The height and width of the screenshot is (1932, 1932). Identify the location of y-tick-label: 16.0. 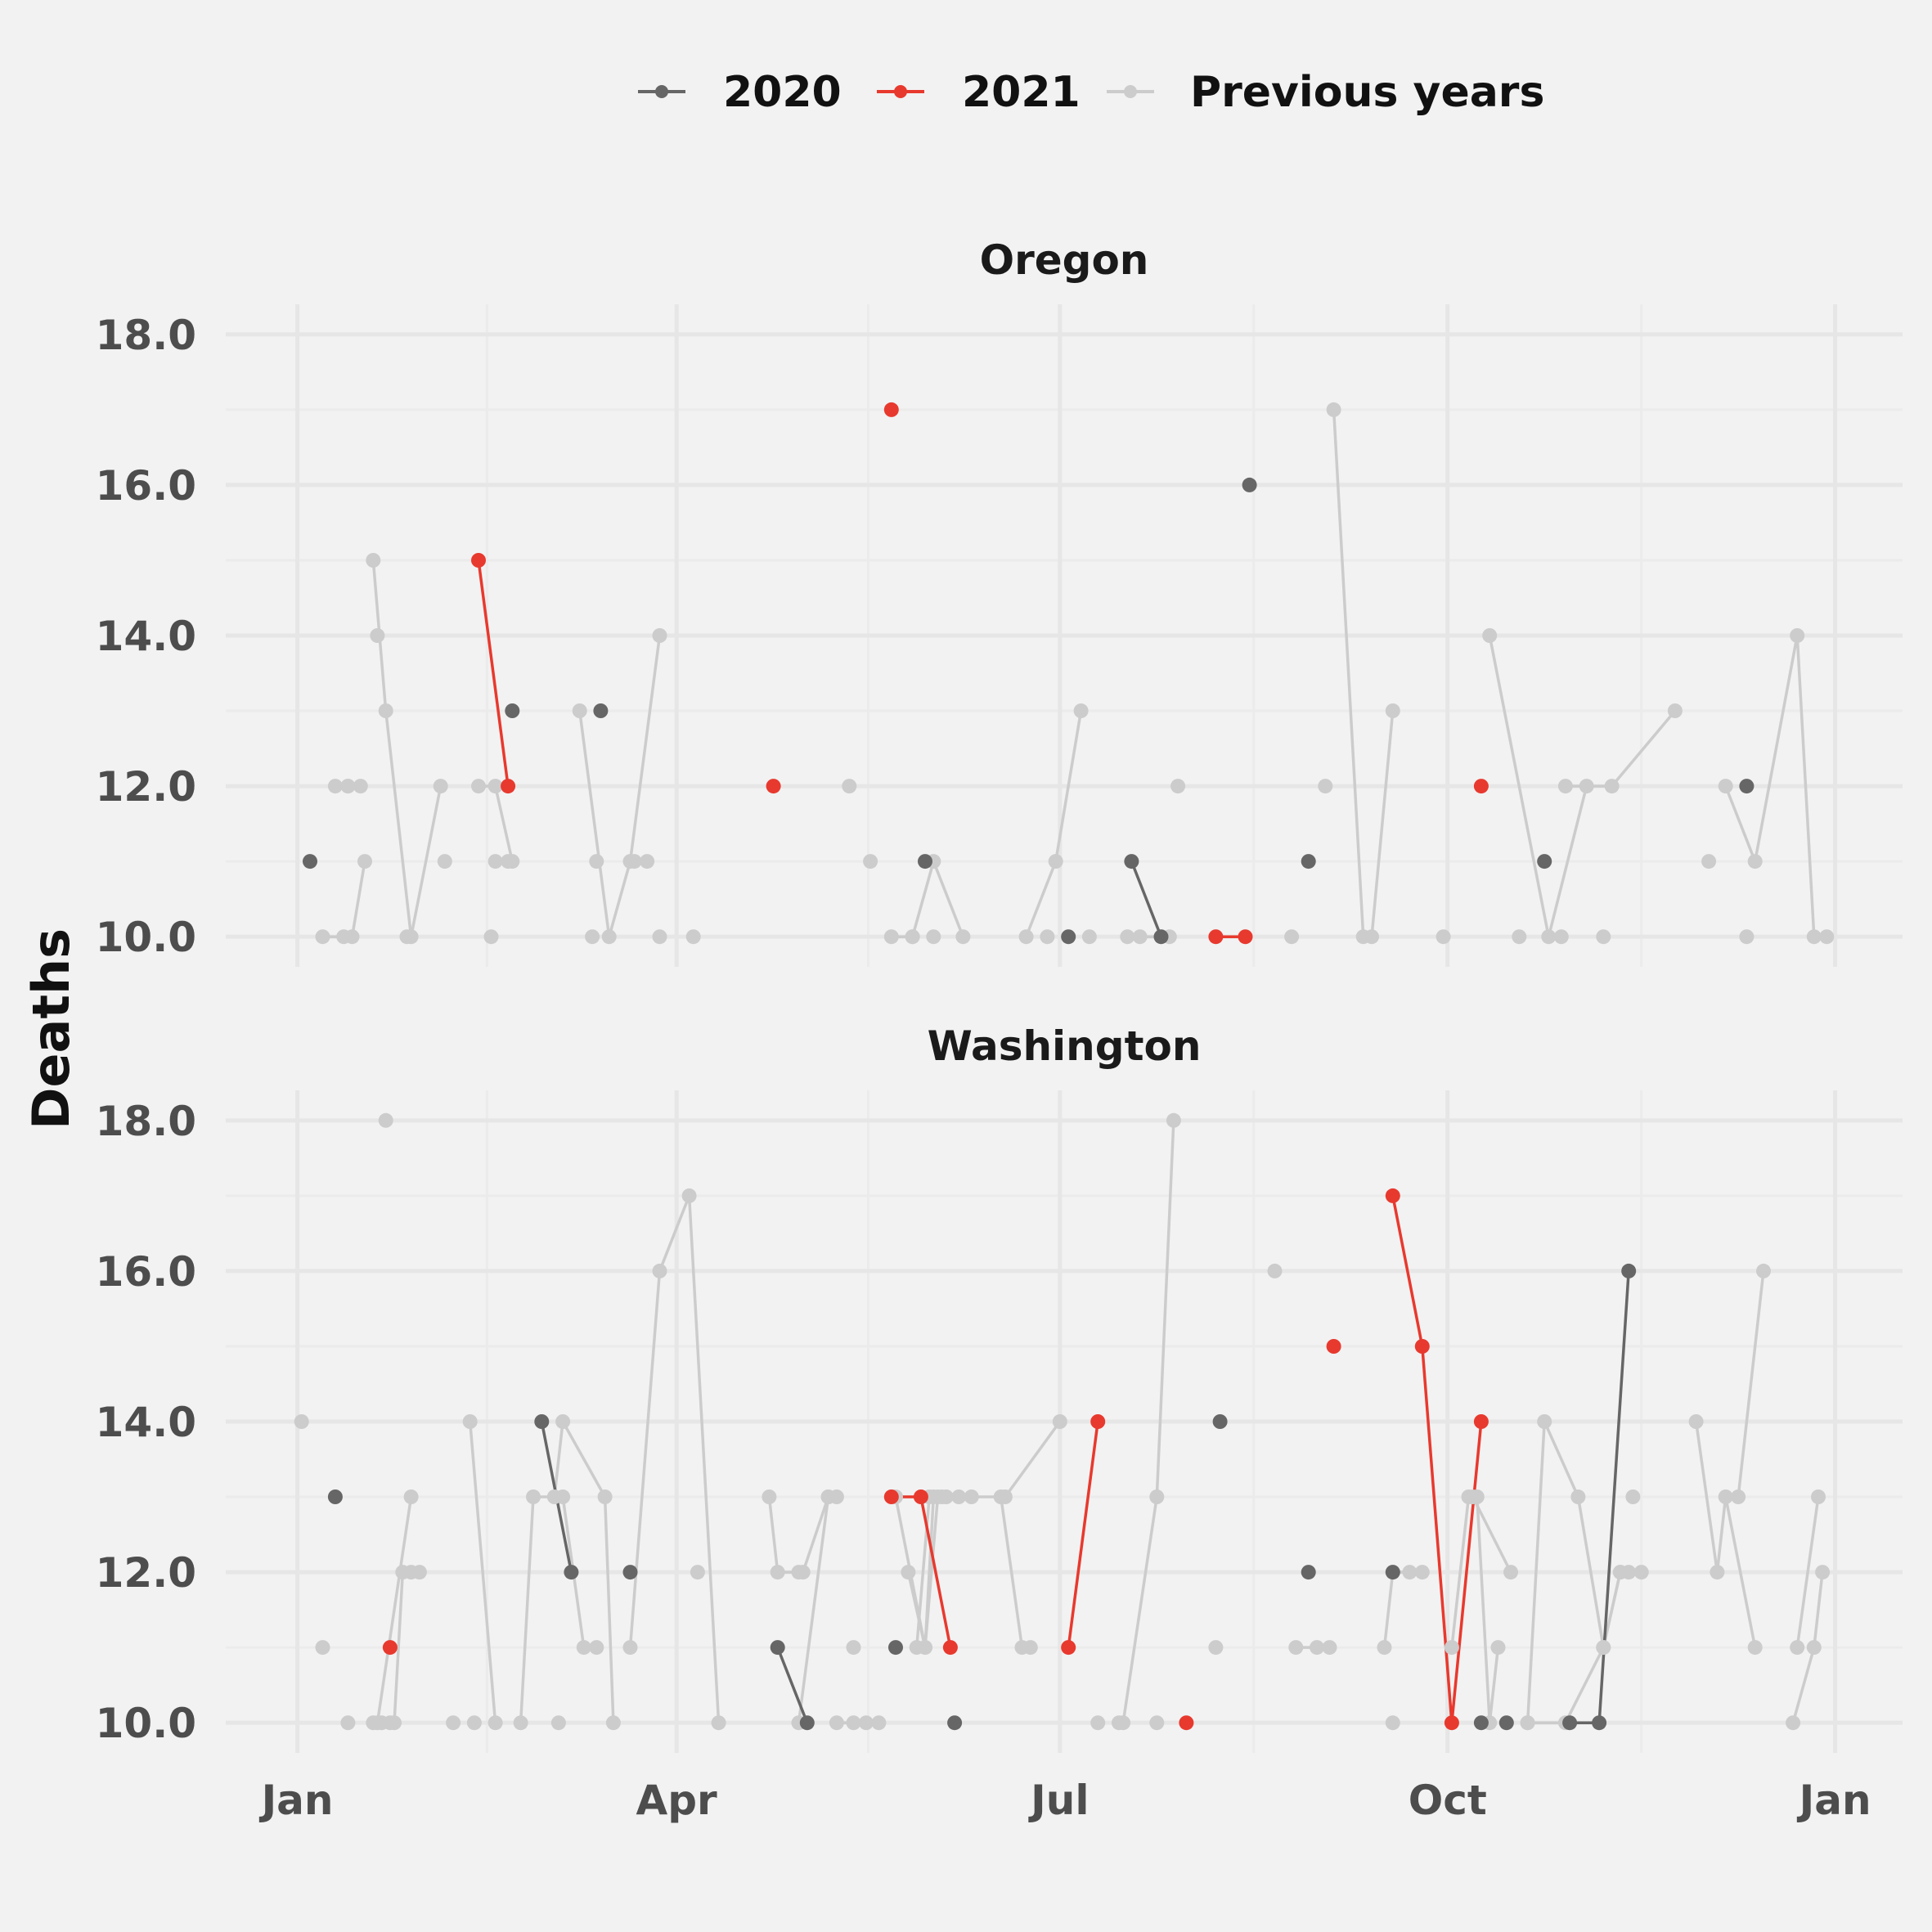
(146, 486).